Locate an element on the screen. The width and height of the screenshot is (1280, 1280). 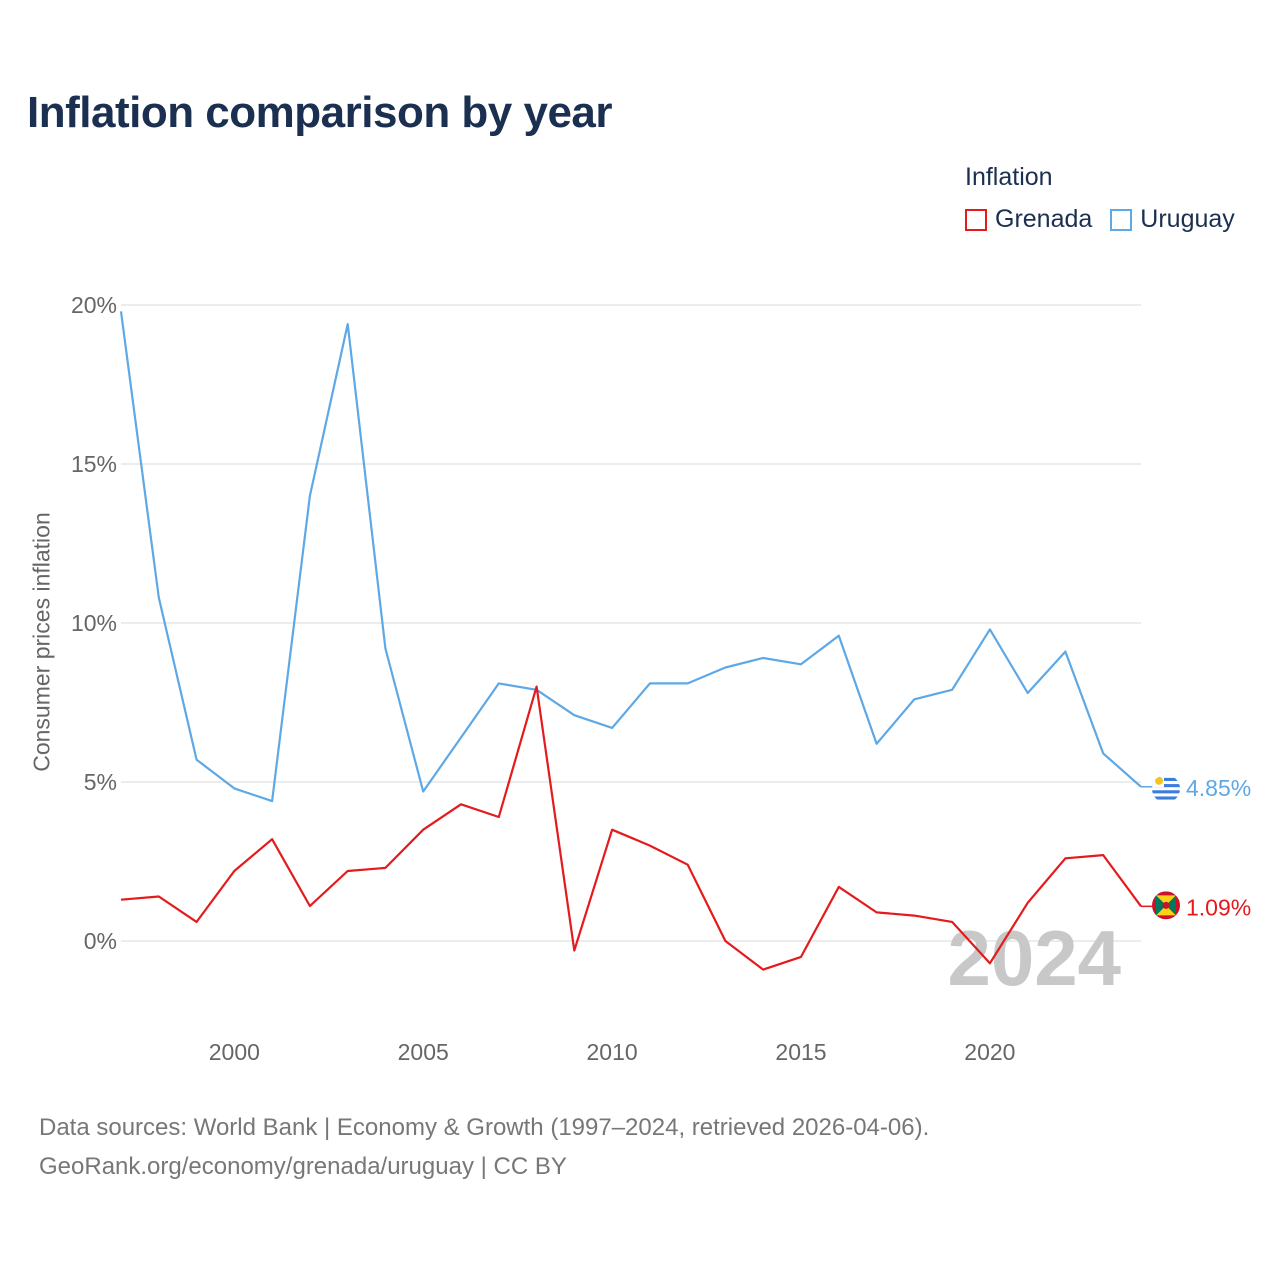
y-tick-label: 15% is located at coordinates (94, 464).